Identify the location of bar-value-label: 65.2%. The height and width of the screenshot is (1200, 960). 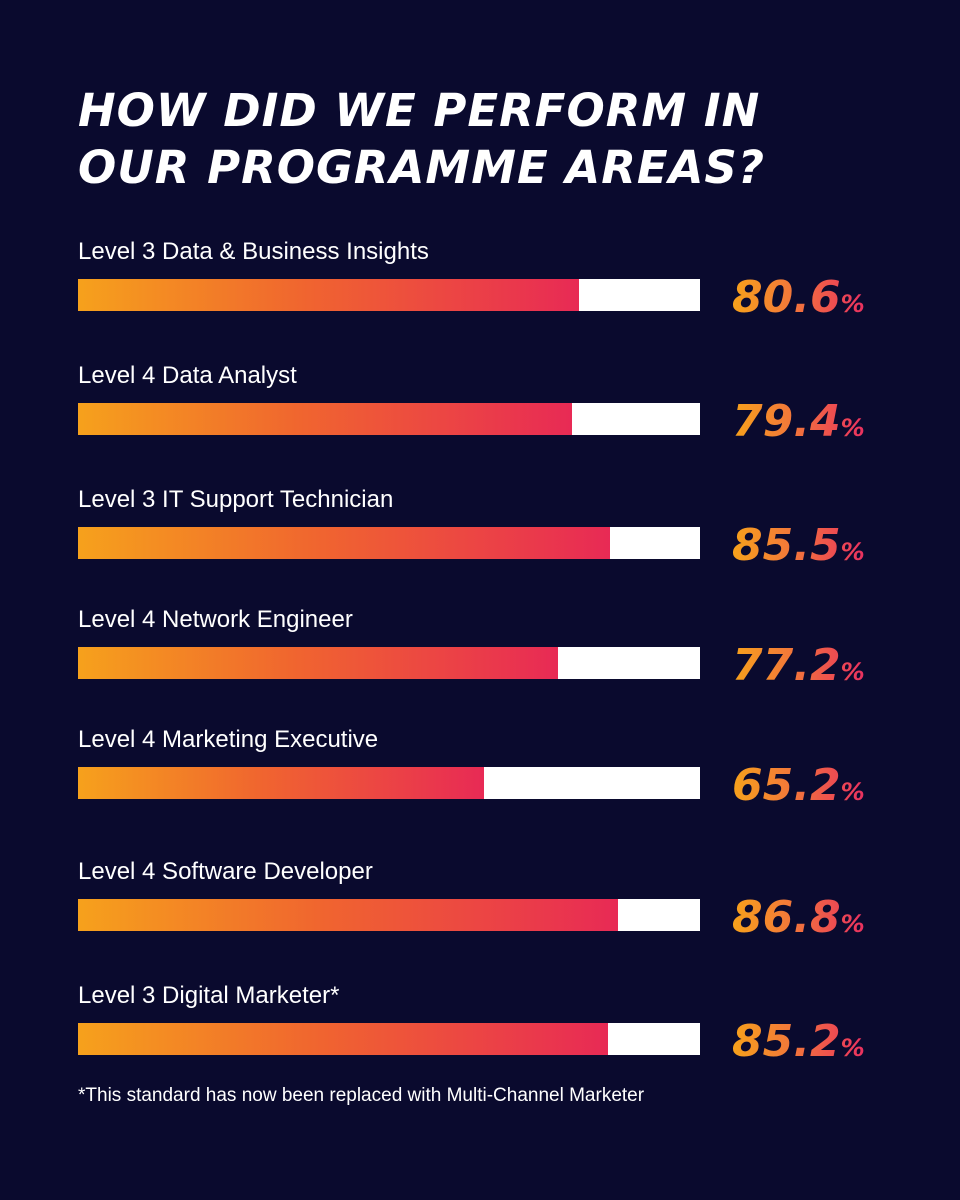
(798, 789).